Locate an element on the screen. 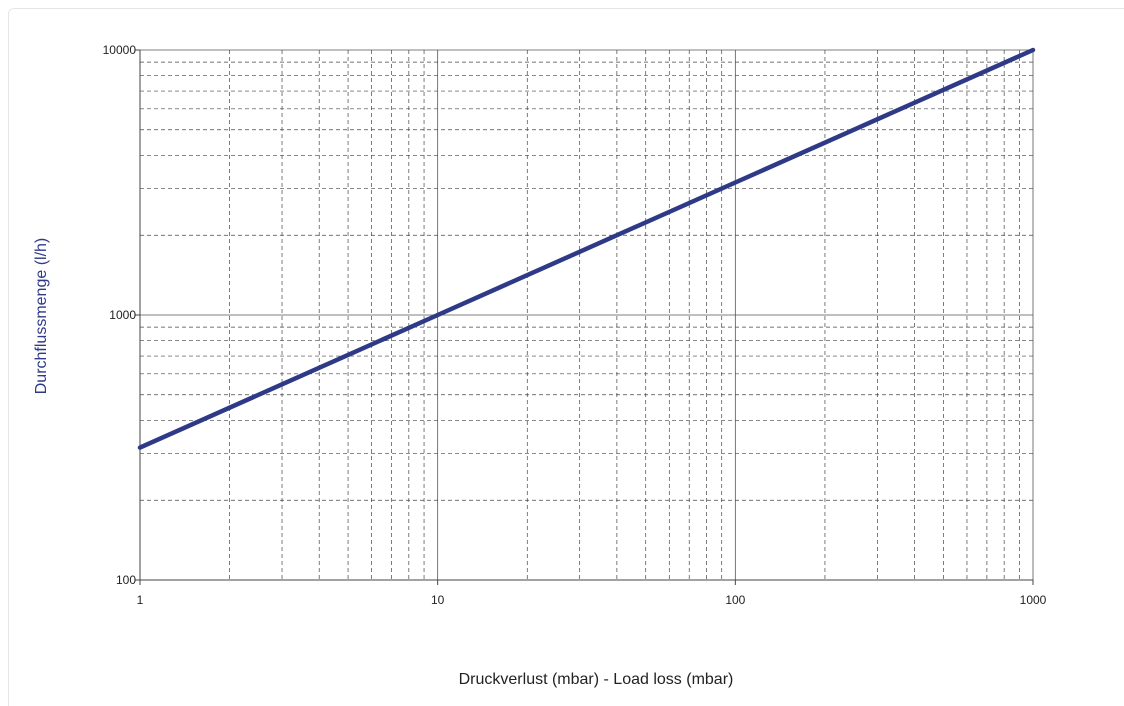 The height and width of the screenshot is (706, 1124). x-axis-title: Druckverlust (mbar) - Load loss (mbar) is located at coordinates (596, 679).